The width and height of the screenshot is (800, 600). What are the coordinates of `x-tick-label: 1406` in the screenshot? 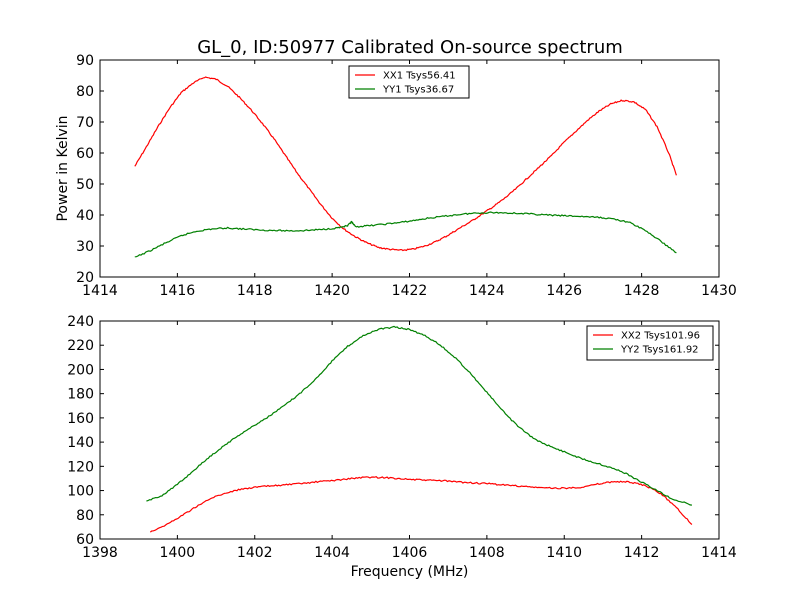 It's located at (410, 553).